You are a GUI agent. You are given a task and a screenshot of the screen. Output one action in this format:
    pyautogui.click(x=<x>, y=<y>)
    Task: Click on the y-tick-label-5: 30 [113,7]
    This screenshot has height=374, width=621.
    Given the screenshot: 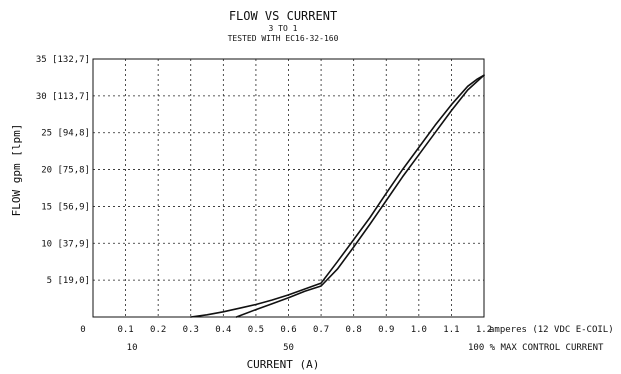 What is the action you would take?
    pyautogui.click(x=63, y=97)
    